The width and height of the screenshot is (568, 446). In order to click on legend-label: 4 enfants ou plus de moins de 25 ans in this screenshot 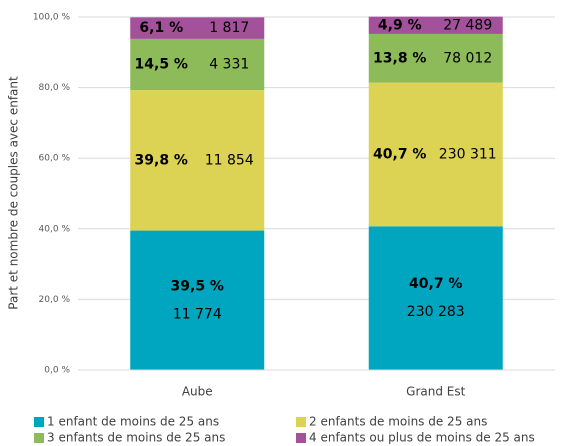, I will do `click(422, 438)`.